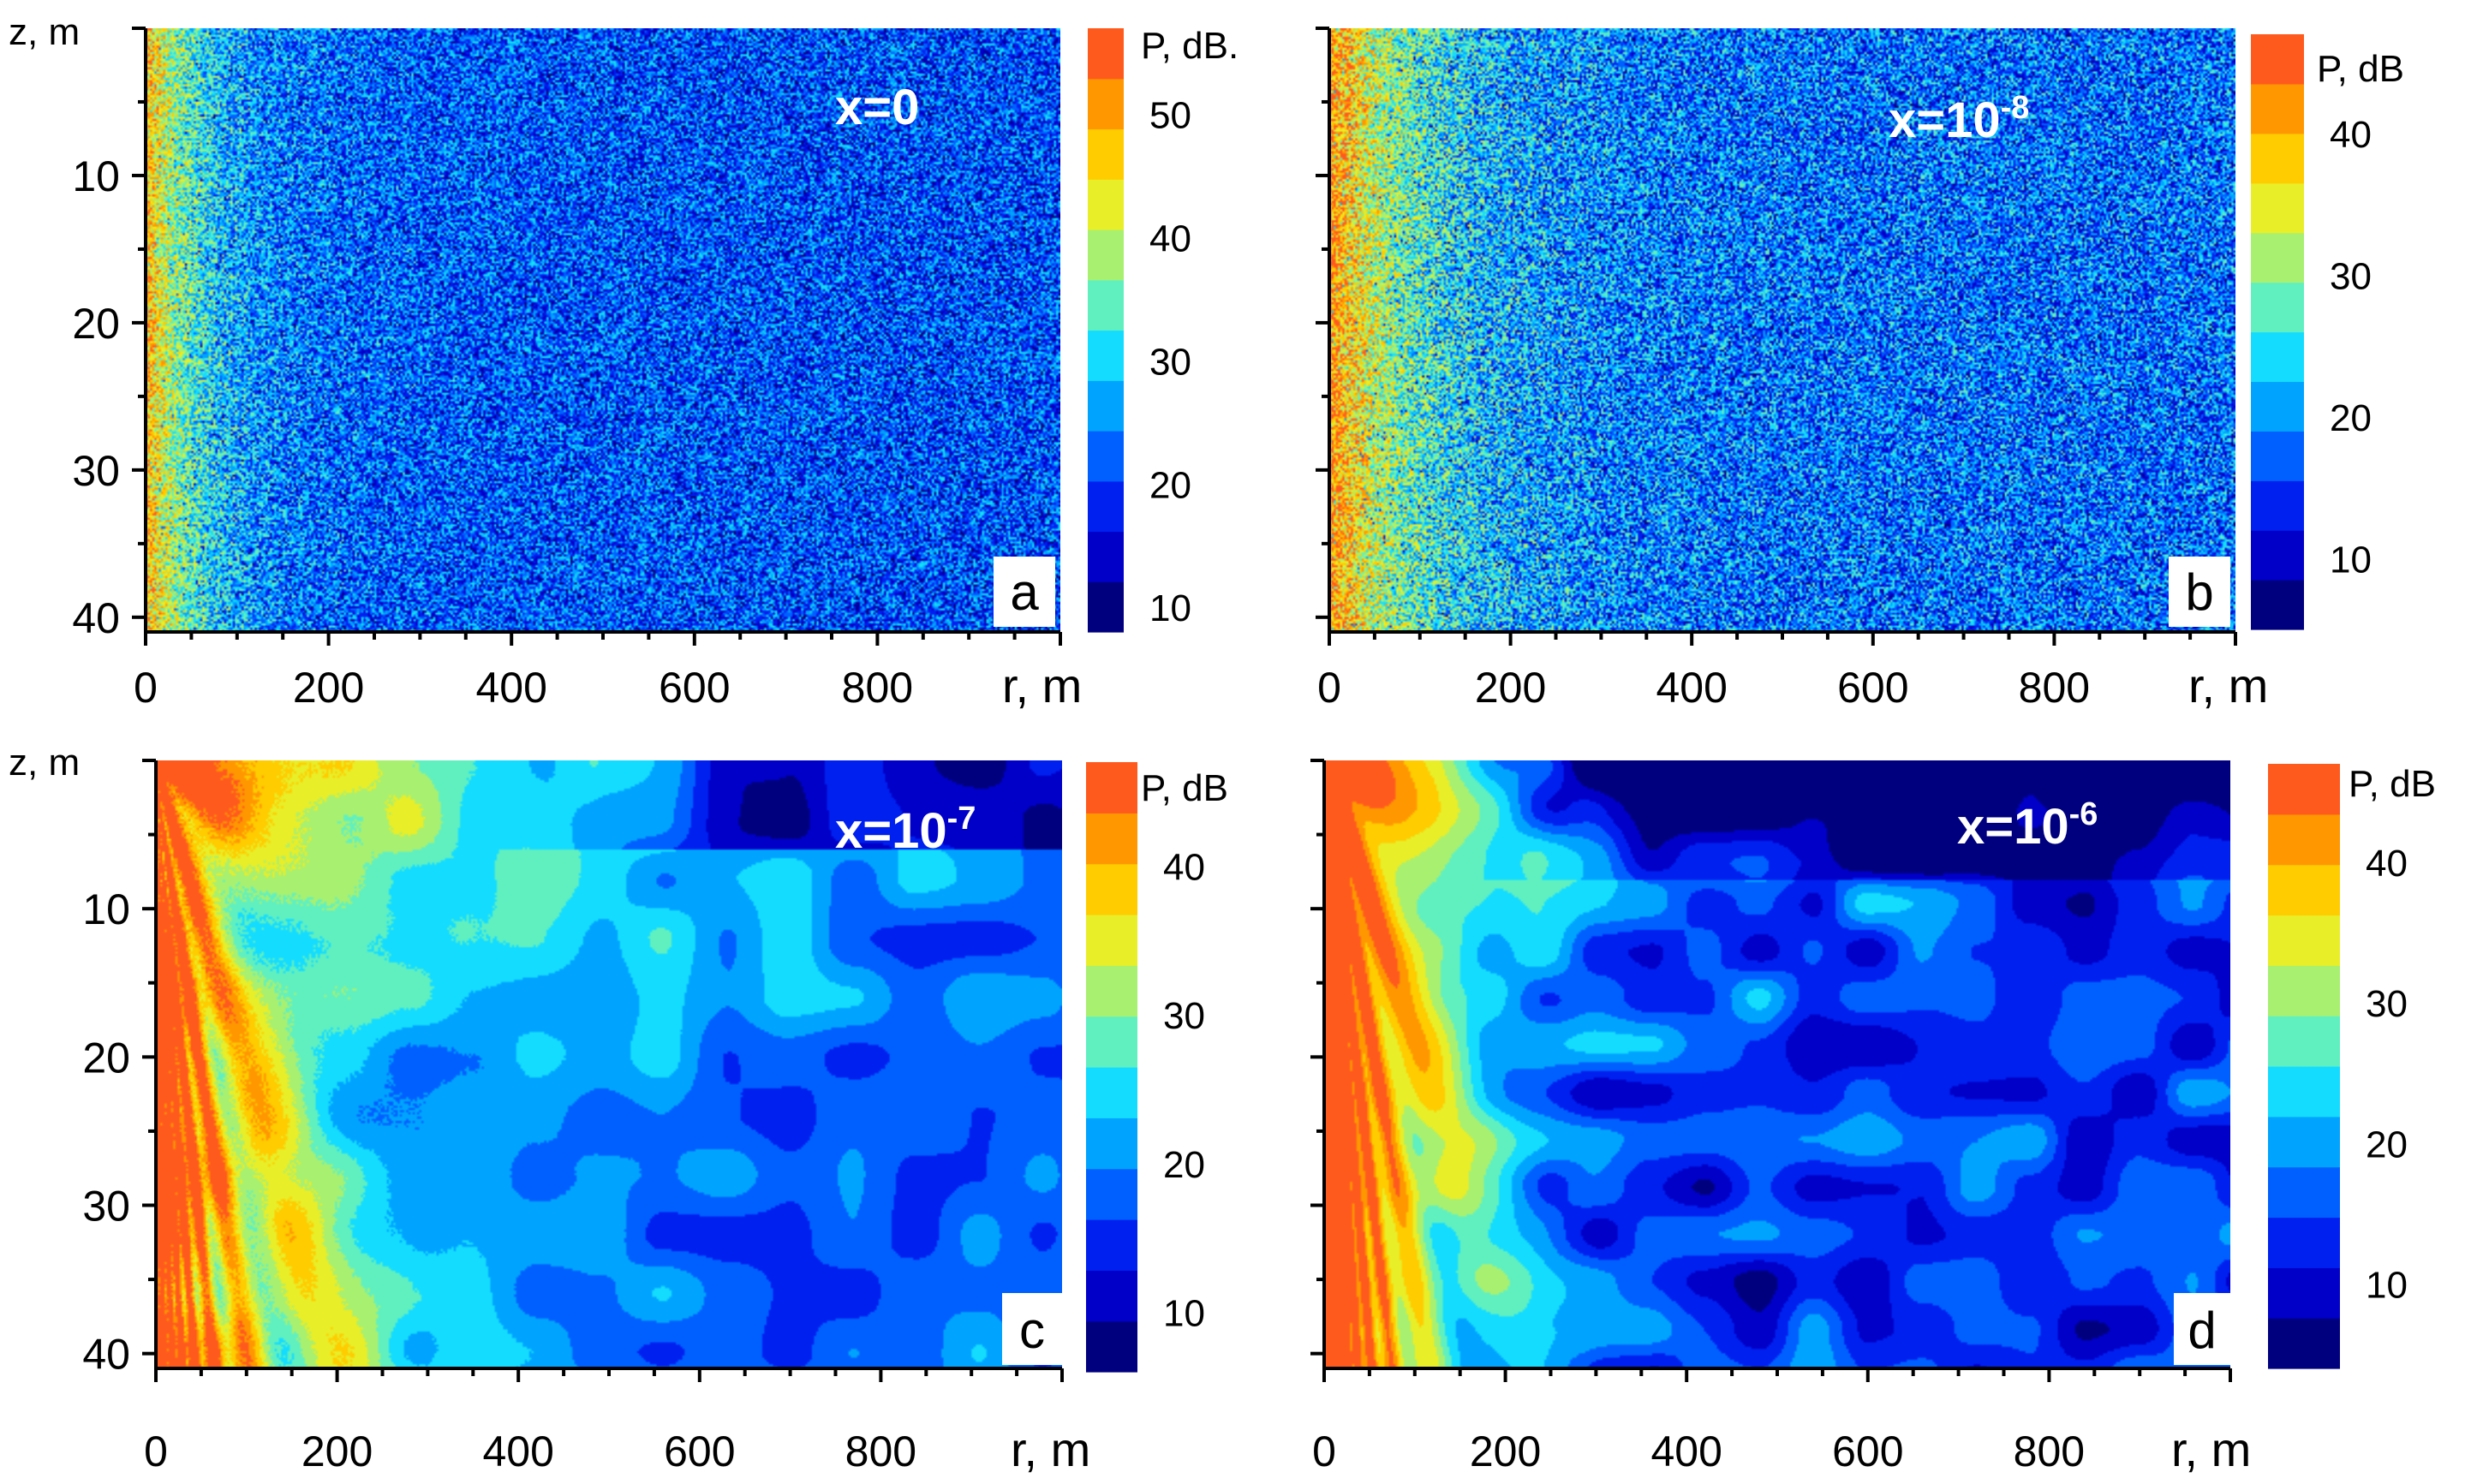 The image size is (2471, 1484). I want to click on colorbar-b: 40 30 20 10, so click(2311, 332).